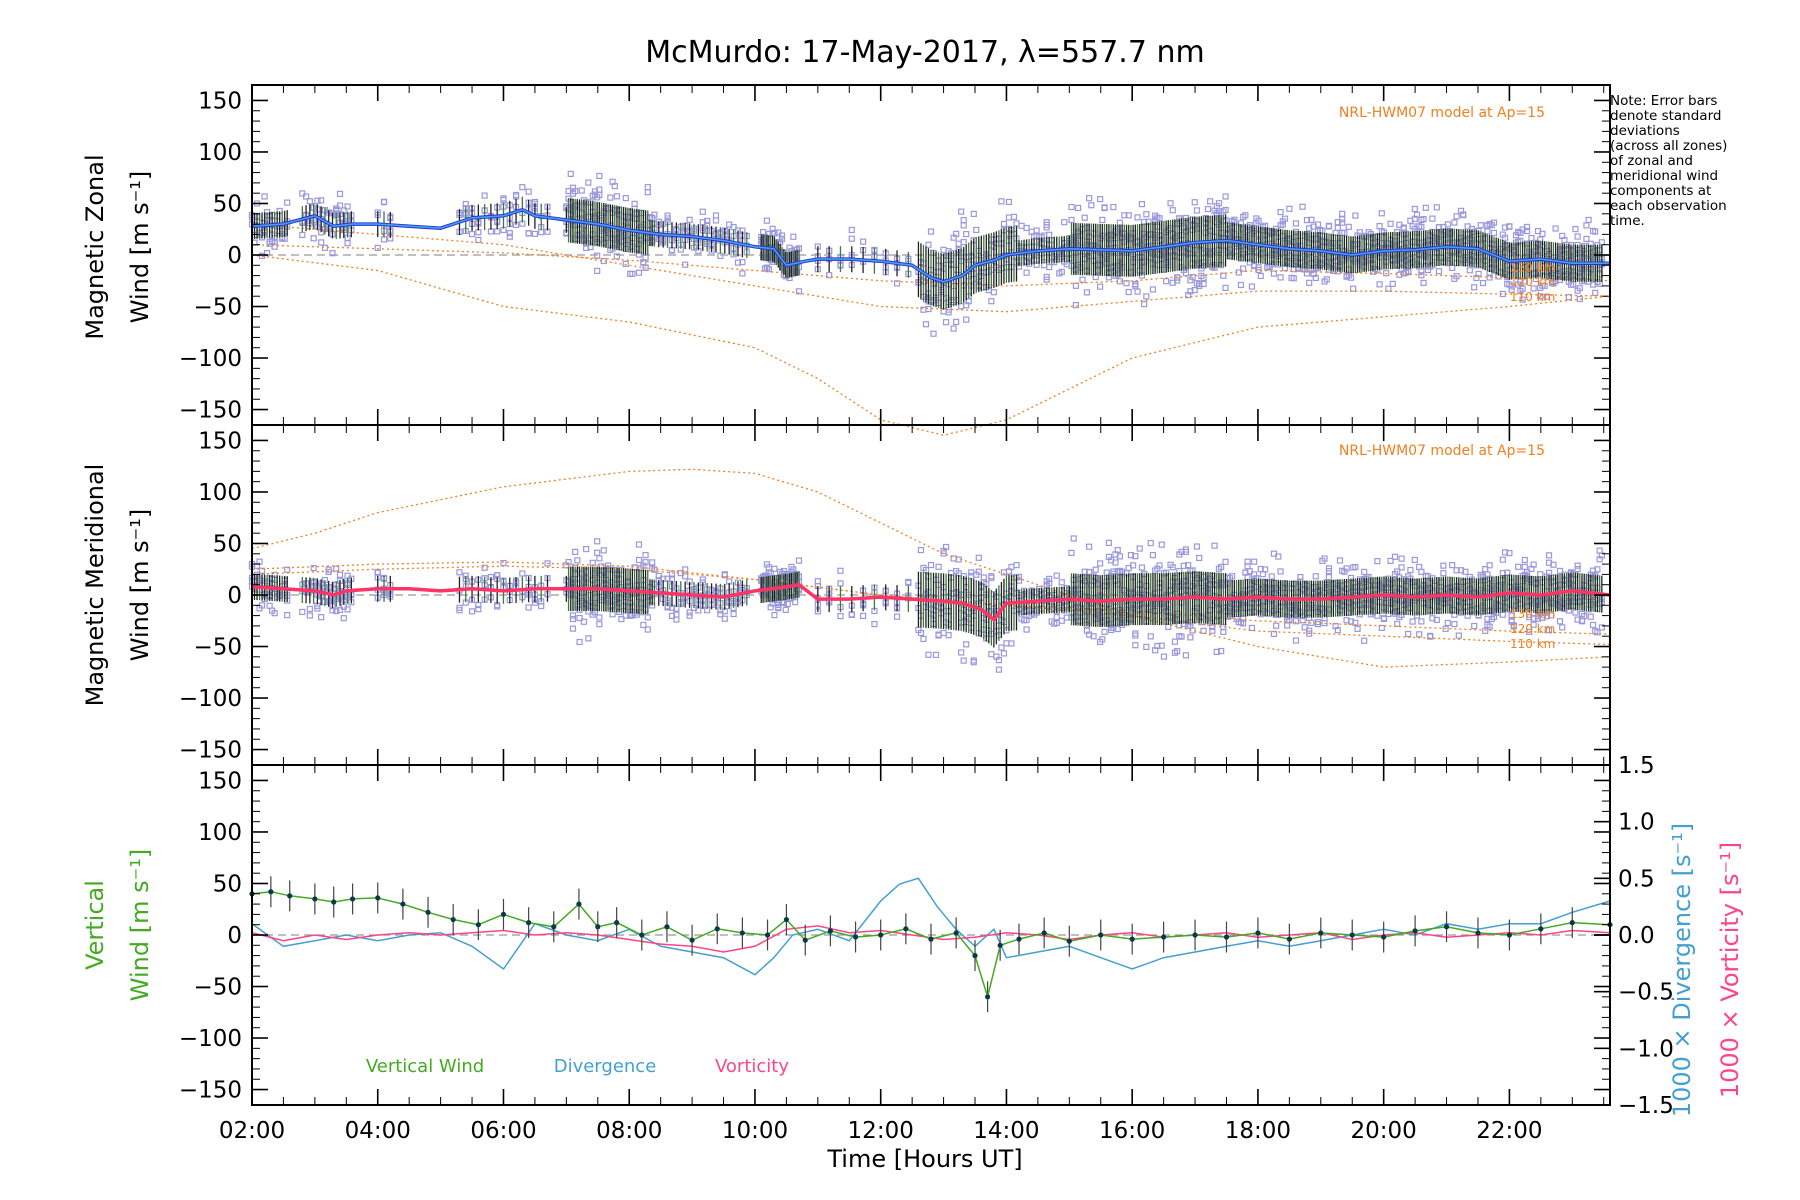 Image resolution: width=1800 pixels, height=1200 pixels. Describe the element at coordinates (930, 245) in the screenshot. I see `zonal-wind-line-highlight` at that location.